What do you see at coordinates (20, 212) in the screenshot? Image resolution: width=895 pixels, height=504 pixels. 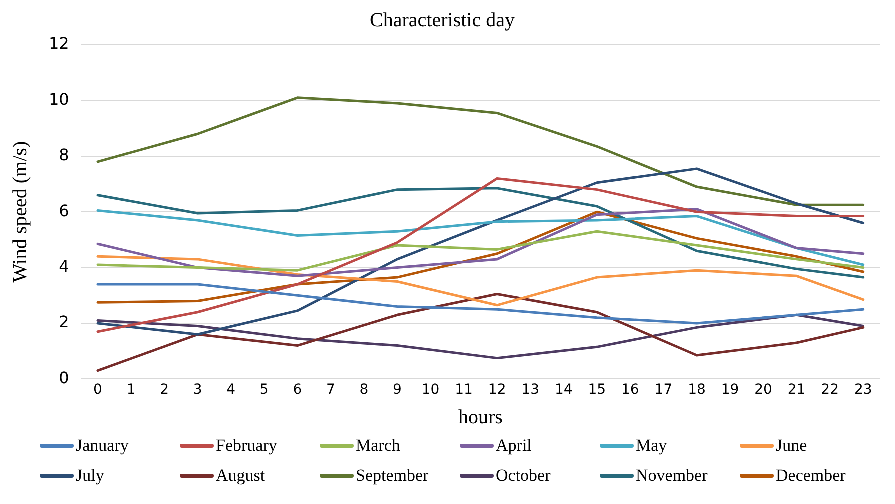 I see `y-axis-title: Wind speed (m/s)` at bounding box center [20, 212].